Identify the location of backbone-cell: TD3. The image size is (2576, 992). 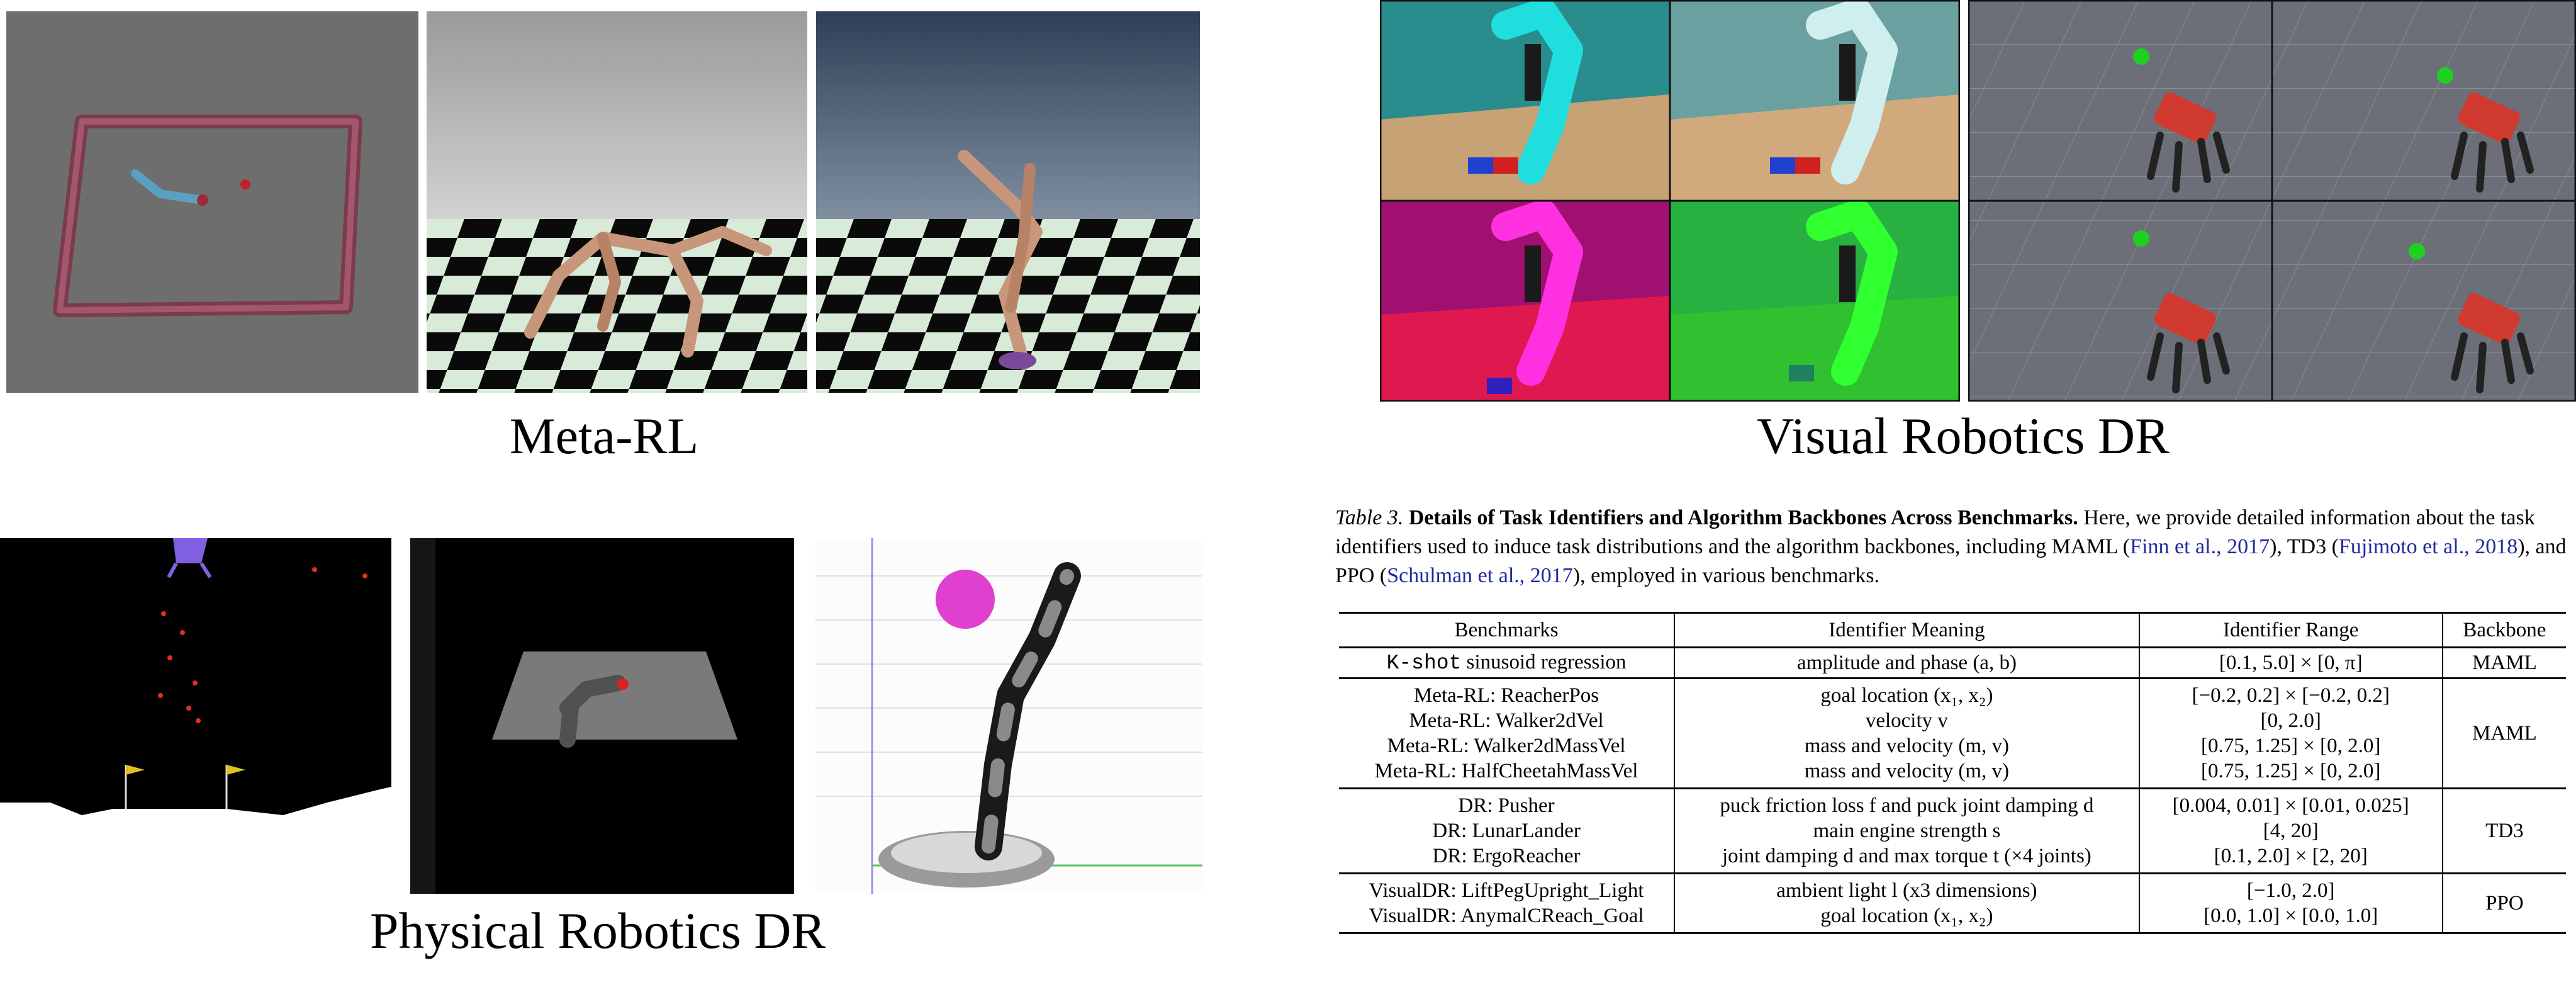
(2504, 831).